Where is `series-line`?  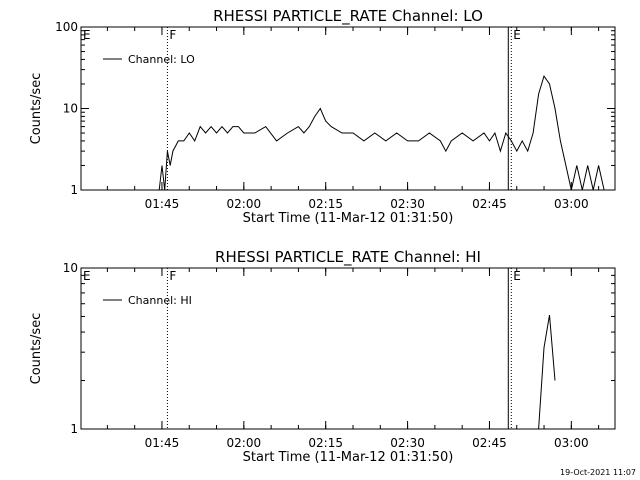 series-line is located at coordinates (547, 372).